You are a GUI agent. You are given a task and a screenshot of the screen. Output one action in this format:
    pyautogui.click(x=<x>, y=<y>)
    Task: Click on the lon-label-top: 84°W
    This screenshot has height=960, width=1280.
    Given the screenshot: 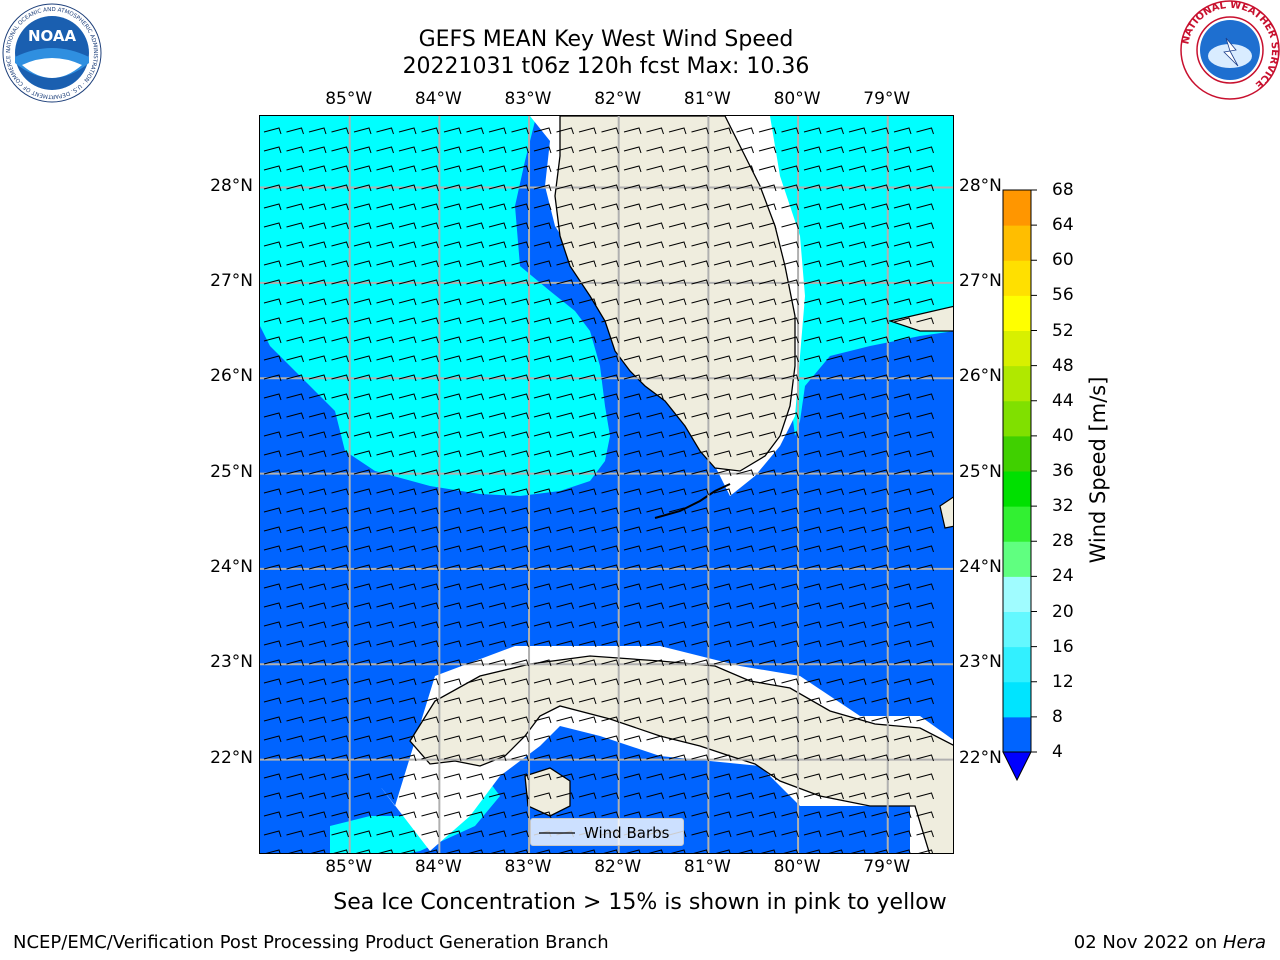 What is the action you would take?
    pyautogui.click(x=438, y=99)
    